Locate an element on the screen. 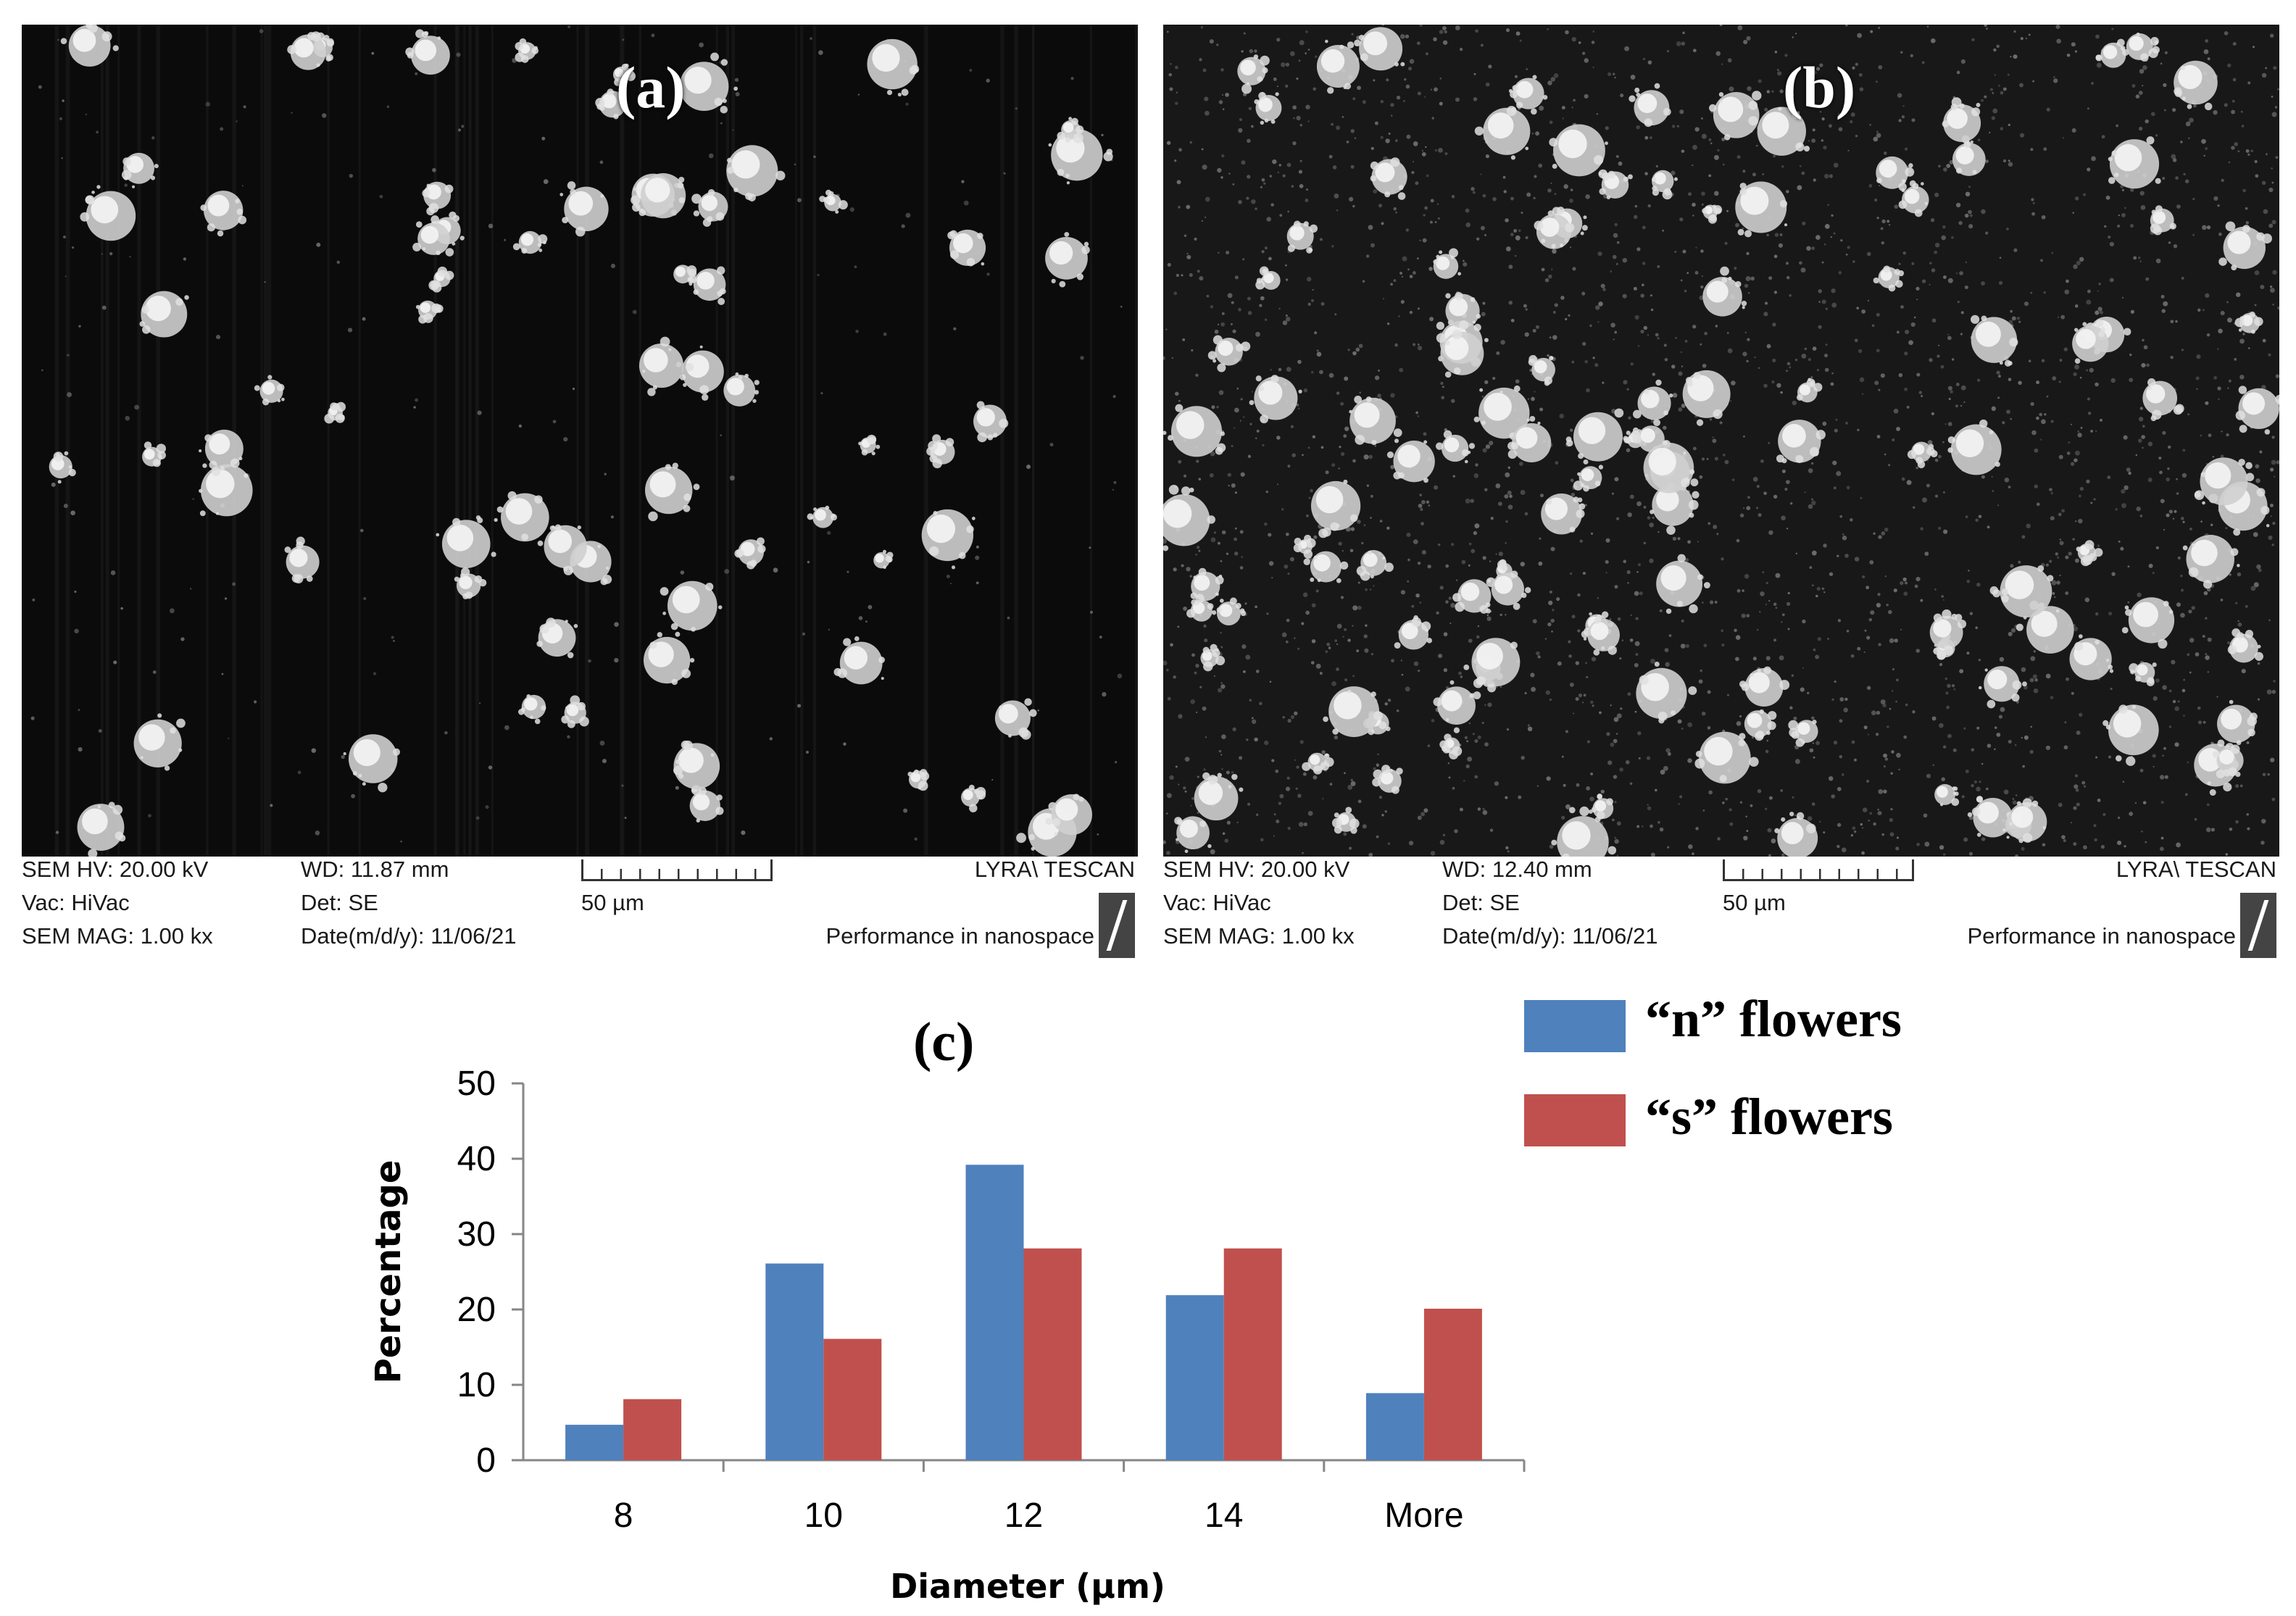 The image size is (2296, 1616). y-tick-label: 0 is located at coordinates (486, 1460).